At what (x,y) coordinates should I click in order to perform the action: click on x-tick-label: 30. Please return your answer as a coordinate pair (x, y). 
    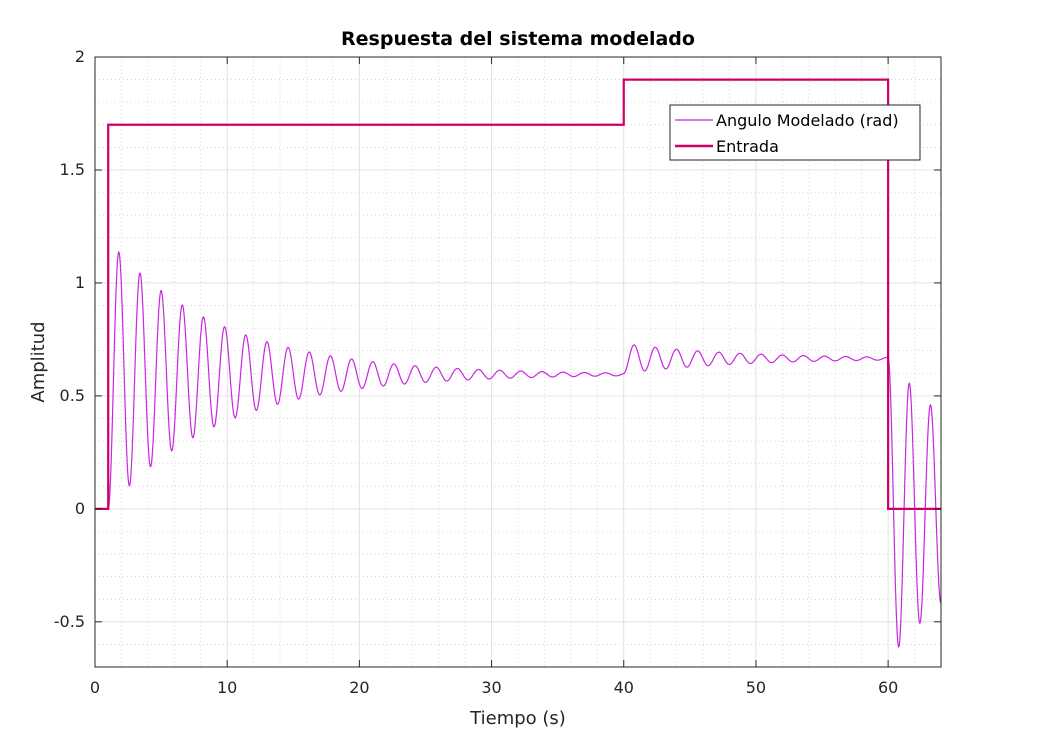
    Looking at the image, I should click on (491, 687).